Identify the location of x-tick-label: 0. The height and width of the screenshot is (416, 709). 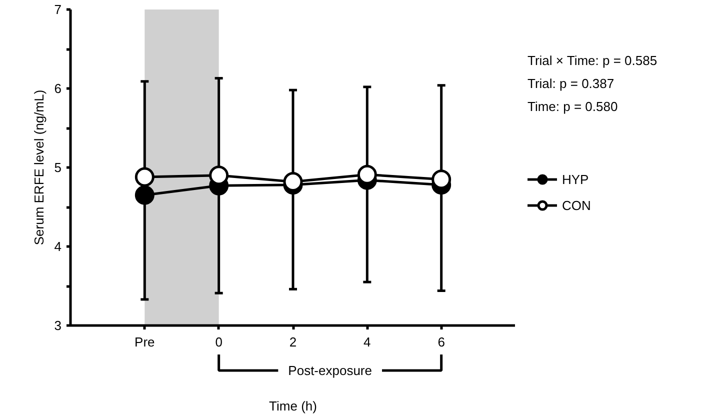
(218, 342).